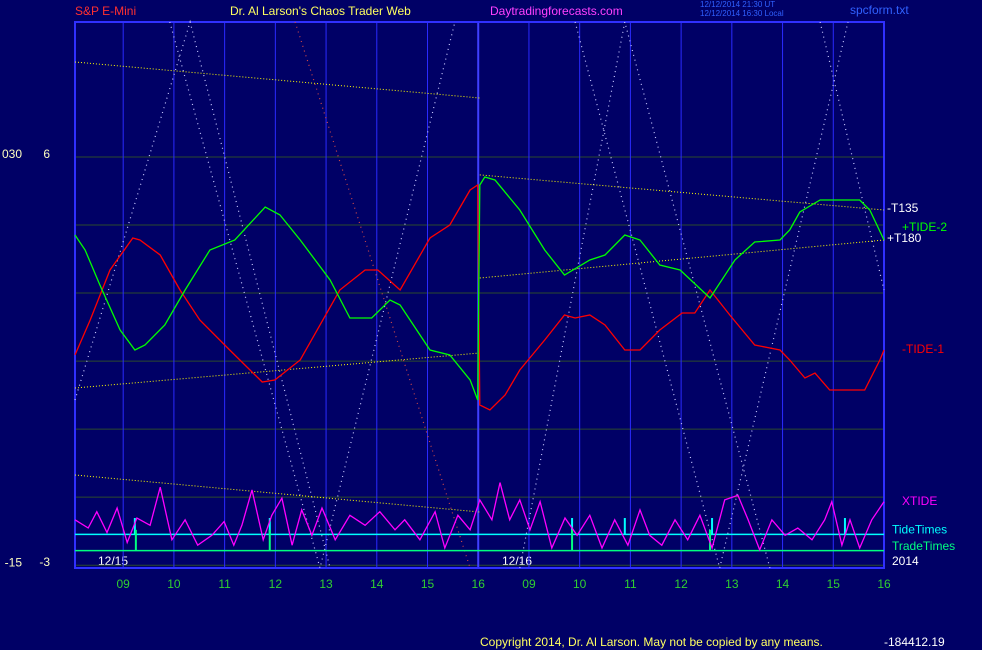  What do you see at coordinates (105, 11) in the screenshot?
I see `chart-title: S&P E-Mini` at bounding box center [105, 11].